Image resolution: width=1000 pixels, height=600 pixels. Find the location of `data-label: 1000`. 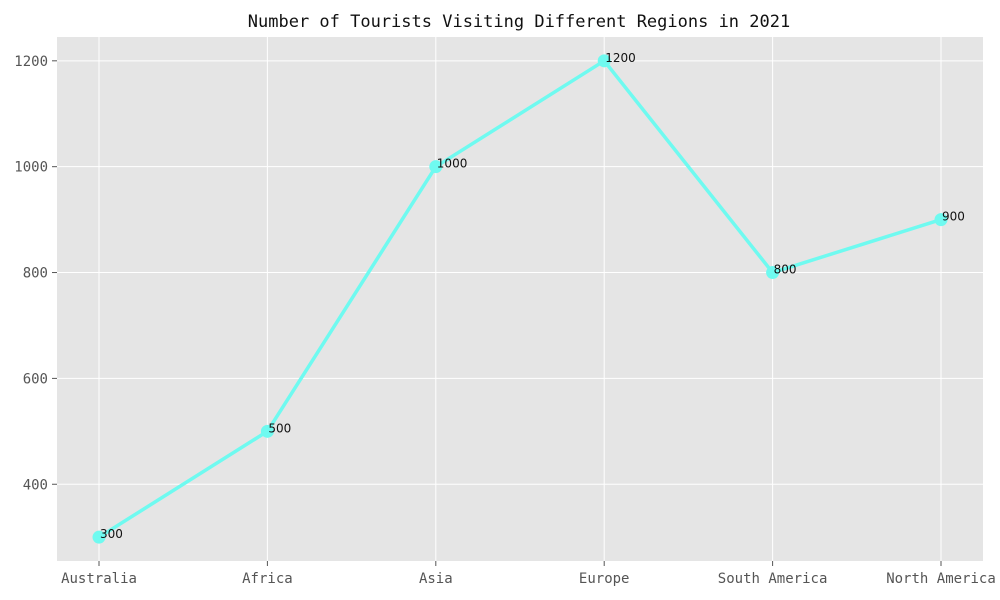

data-label: 1000 is located at coordinates (452, 164).